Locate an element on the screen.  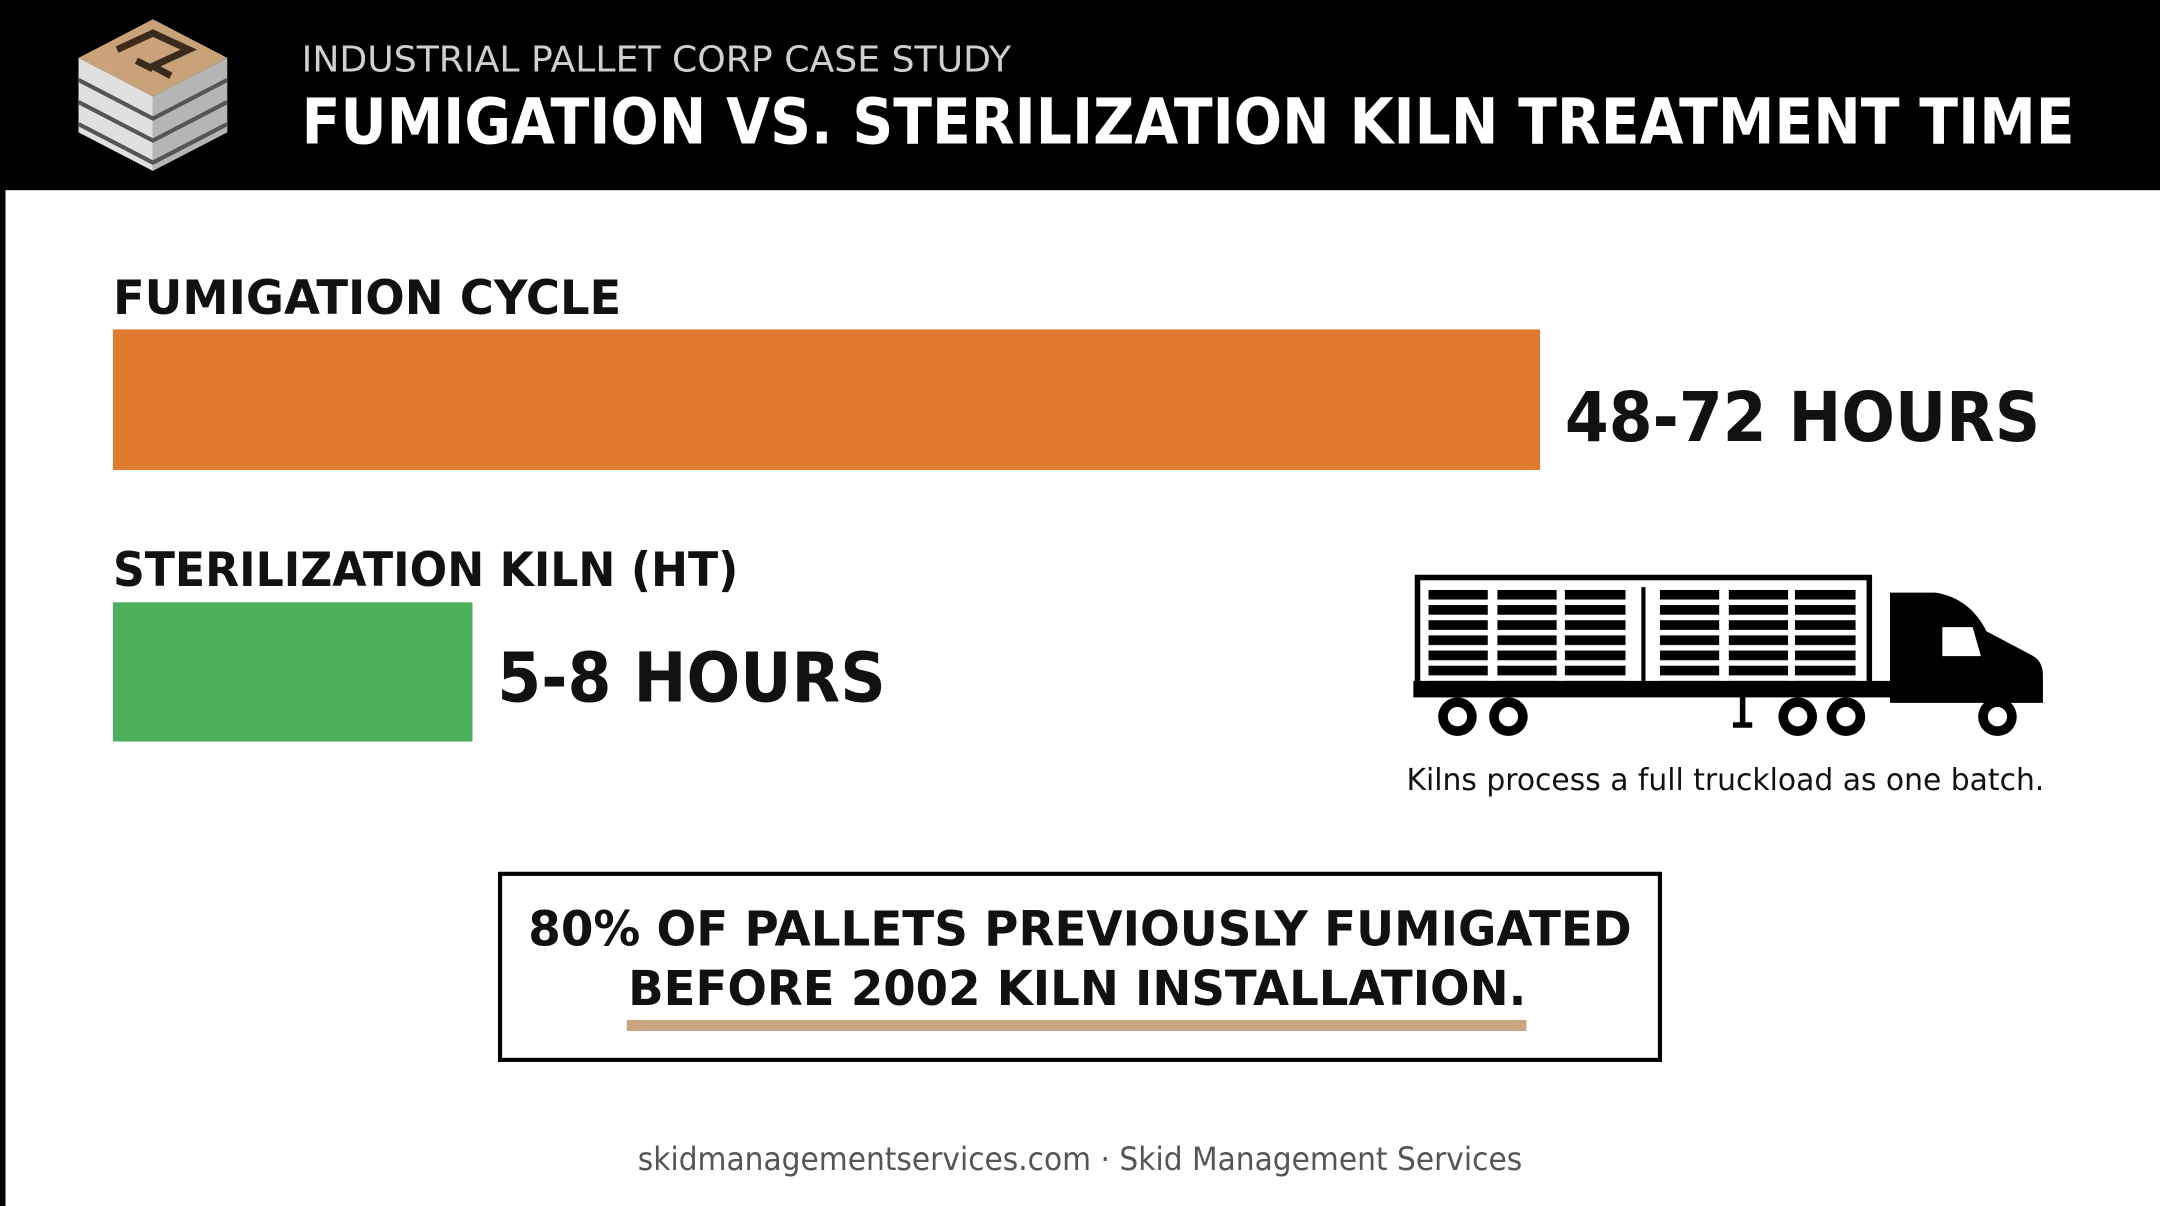
subtitle: INDUSTRIAL PALLET CORP CASE STUDY is located at coordinates (657, 60).